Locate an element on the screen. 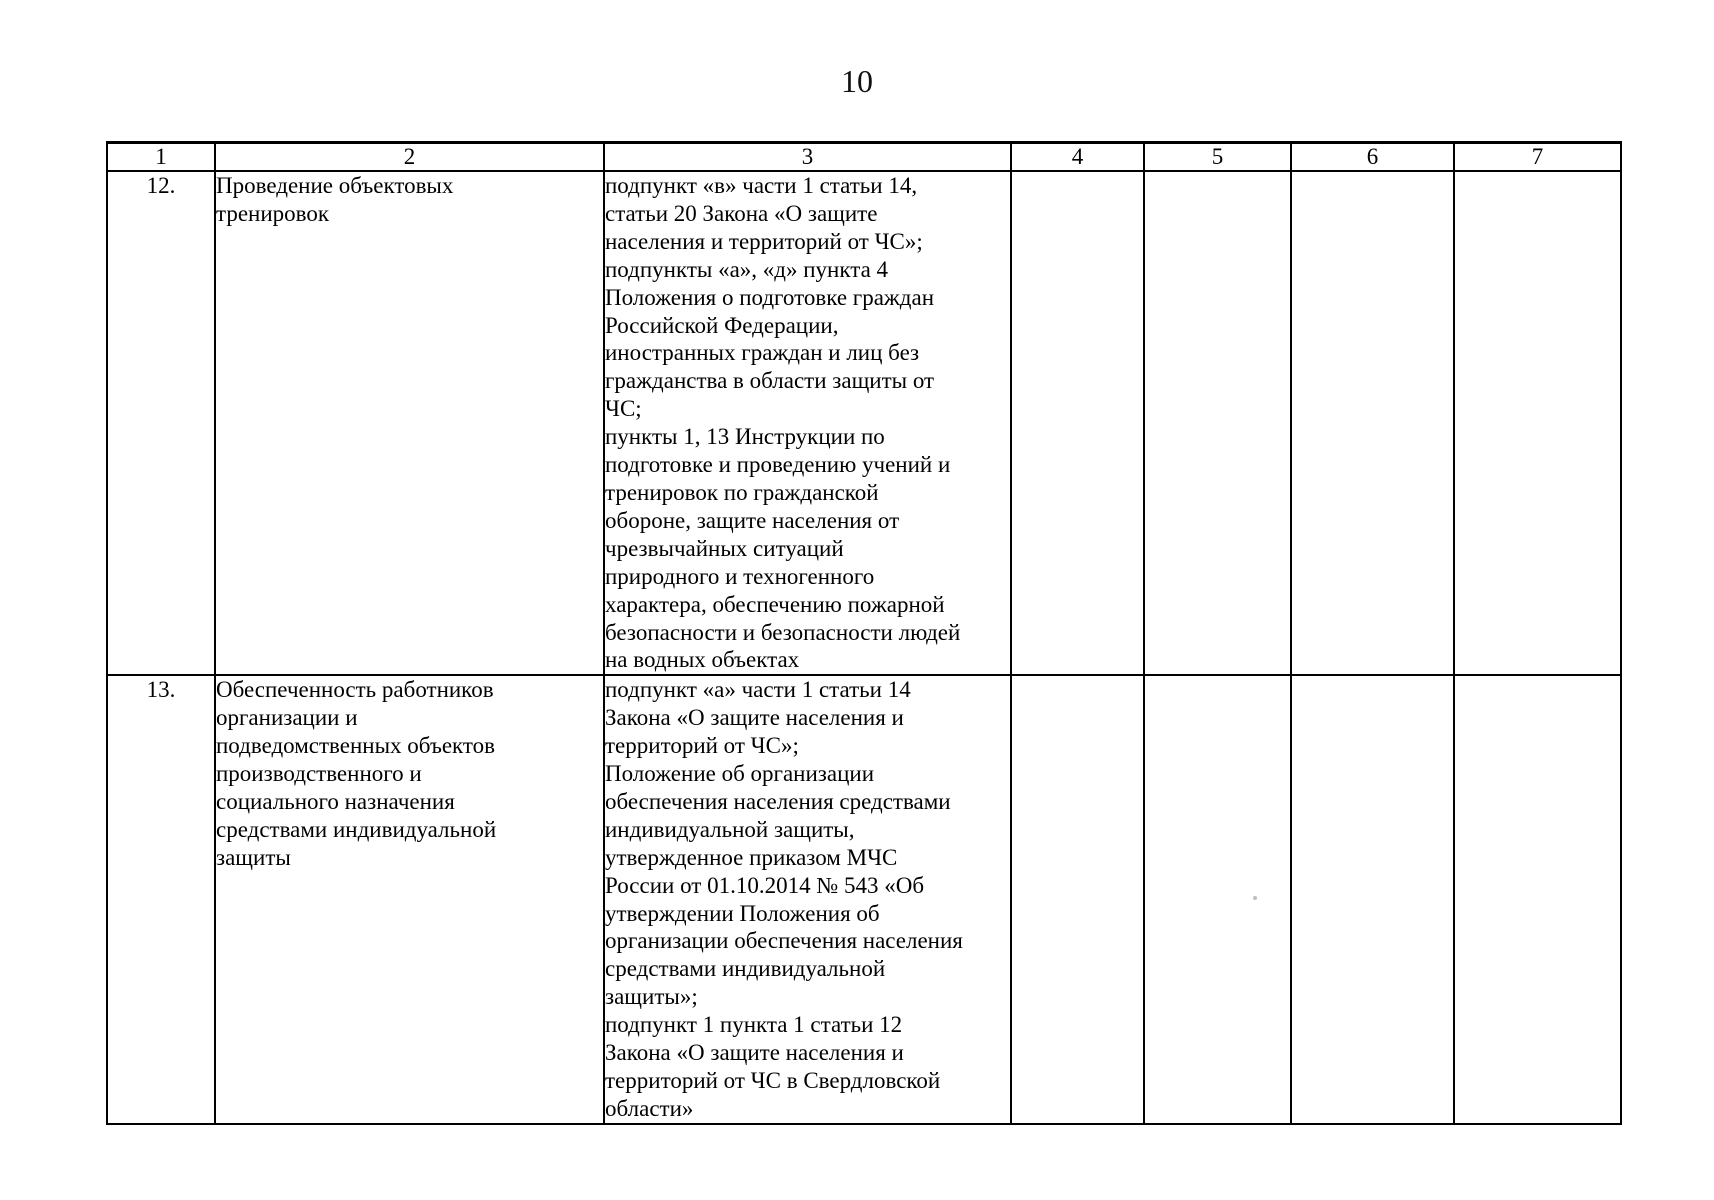  table-header-row: 1 2 3 4 5 6 7 is located at coordinates (864, 156).